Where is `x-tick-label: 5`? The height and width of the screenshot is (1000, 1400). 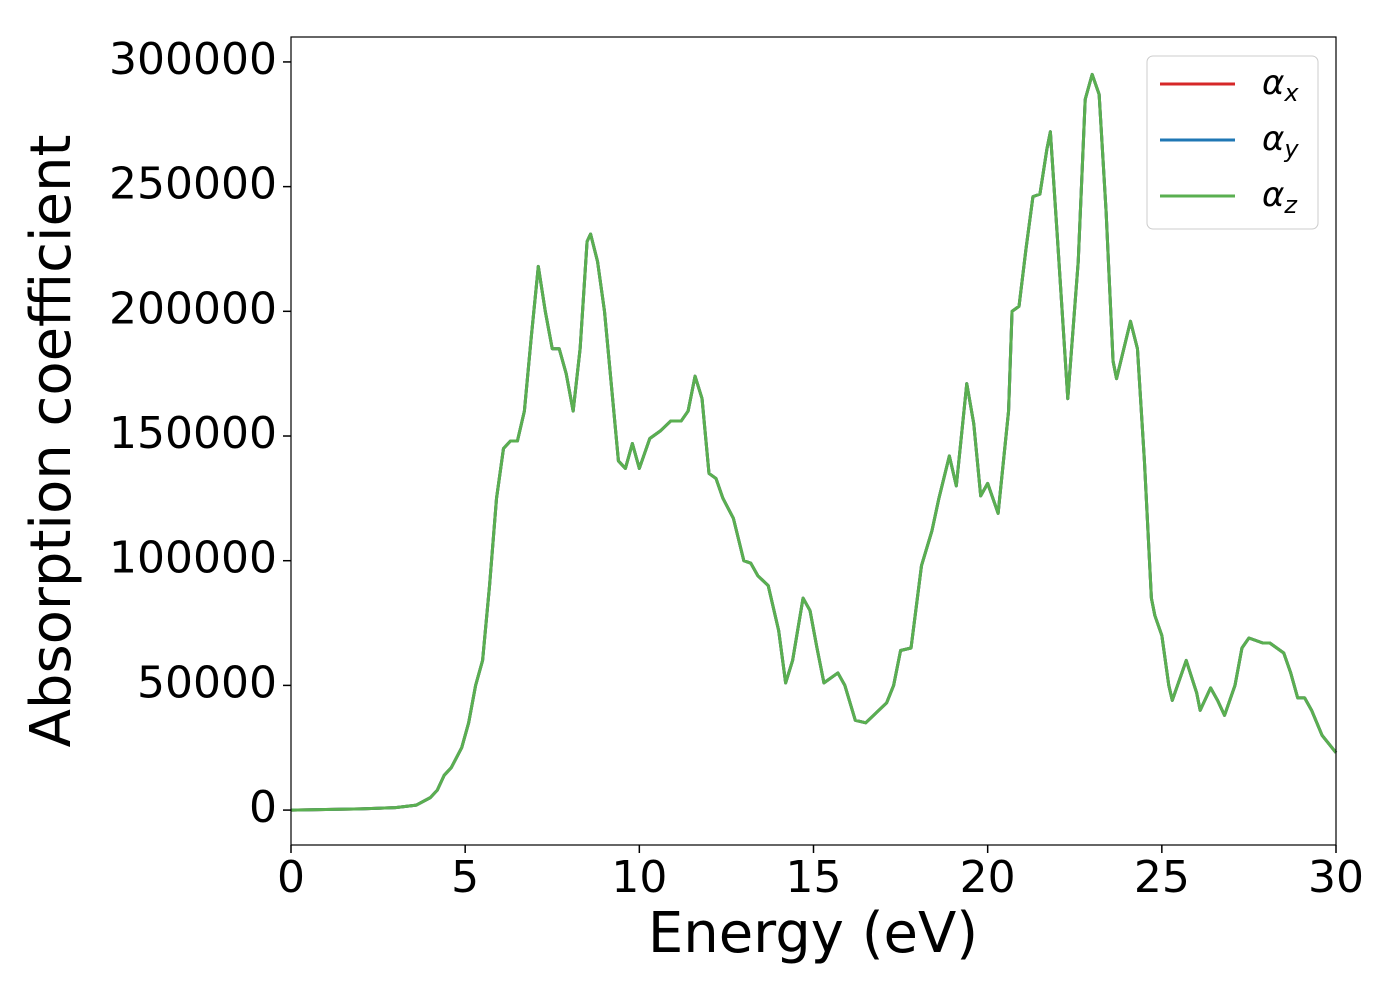 x-tick-label: 5 is located at coordinates (465, 877).